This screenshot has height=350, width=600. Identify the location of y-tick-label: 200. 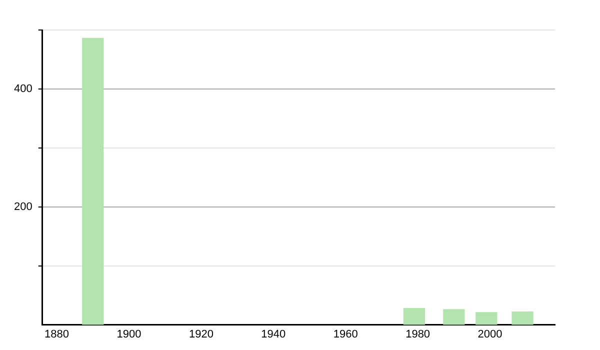
(23, 206).